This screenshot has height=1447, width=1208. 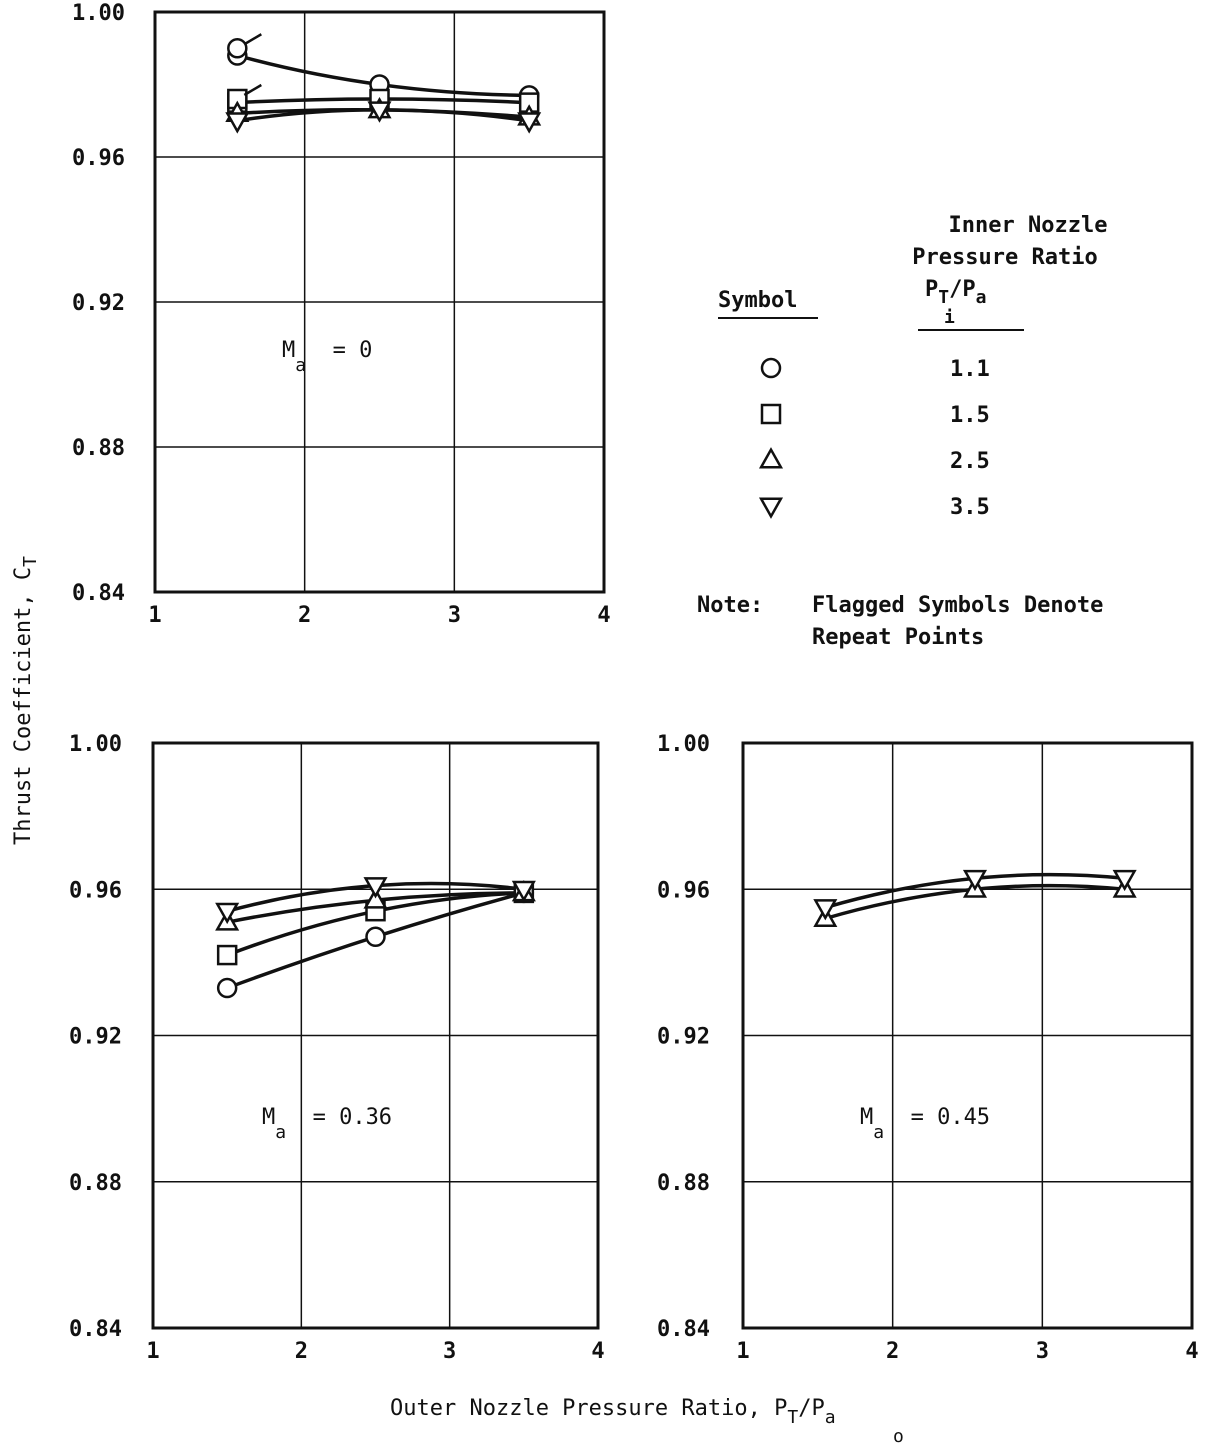 What do you see at coordinates (588, 1408) in the screenshot?
I see `x-axis-label-main: Outer Nozzle Pressure Ratio, P` at bounding box center [588, 1408].